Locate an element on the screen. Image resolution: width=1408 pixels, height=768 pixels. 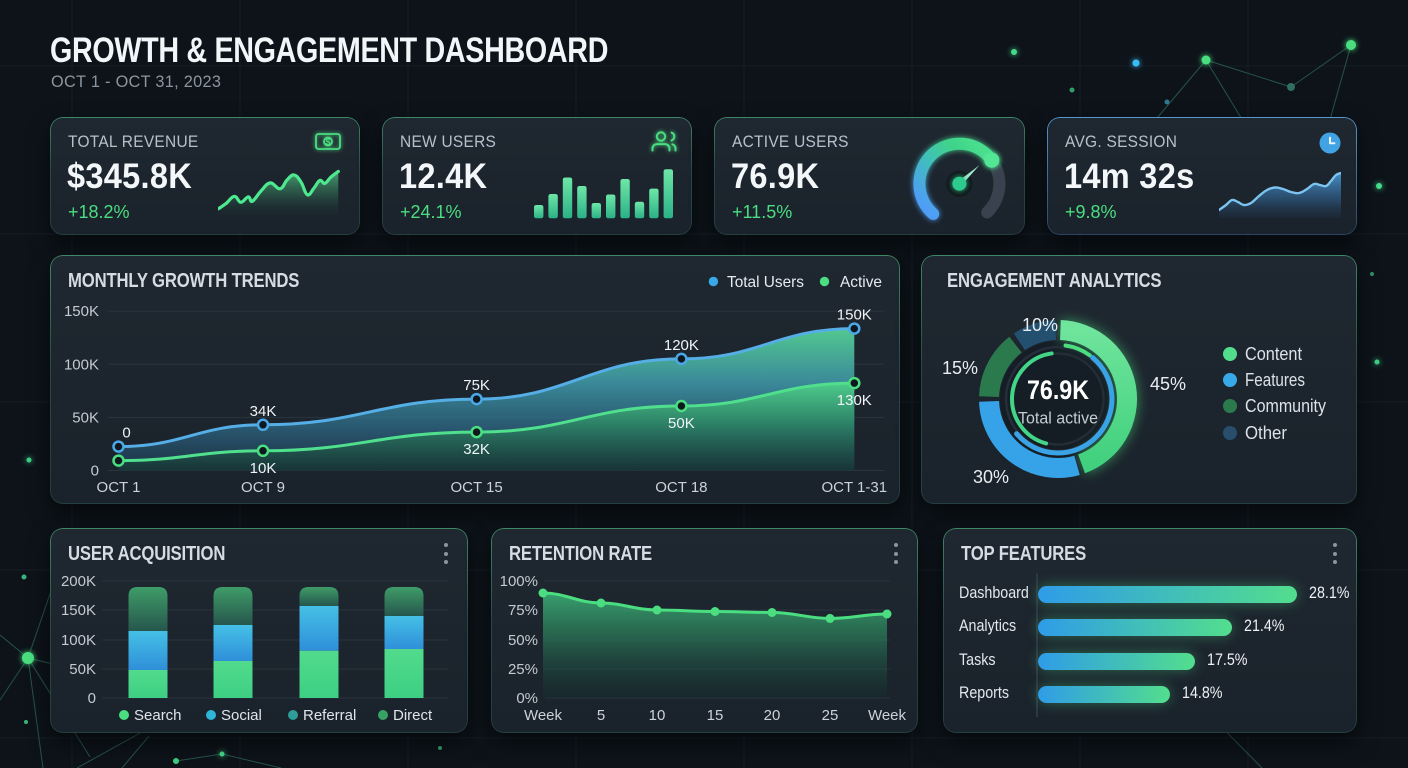
svg-text: Active is located at coordinates (861, 282).